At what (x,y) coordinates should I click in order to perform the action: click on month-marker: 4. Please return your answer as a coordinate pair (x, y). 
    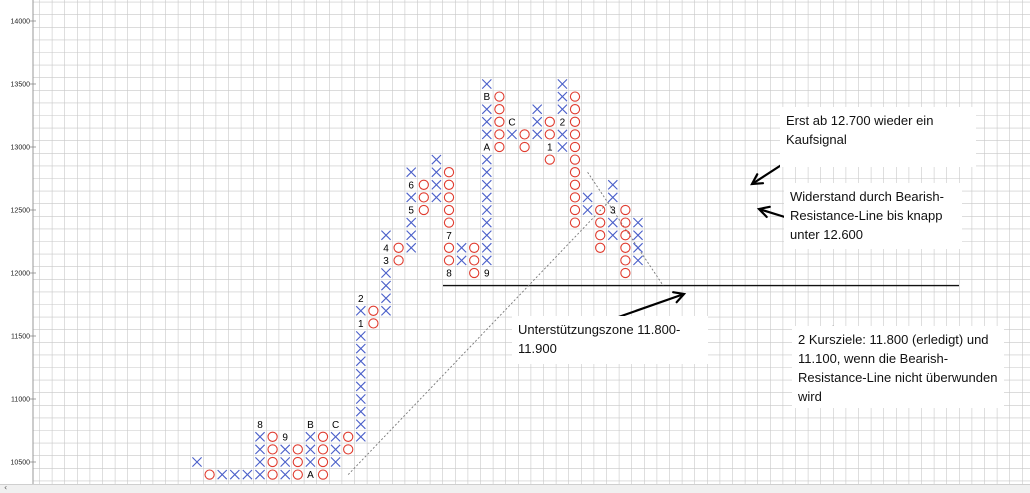
    Looking at the image, I should click on (386, 248).